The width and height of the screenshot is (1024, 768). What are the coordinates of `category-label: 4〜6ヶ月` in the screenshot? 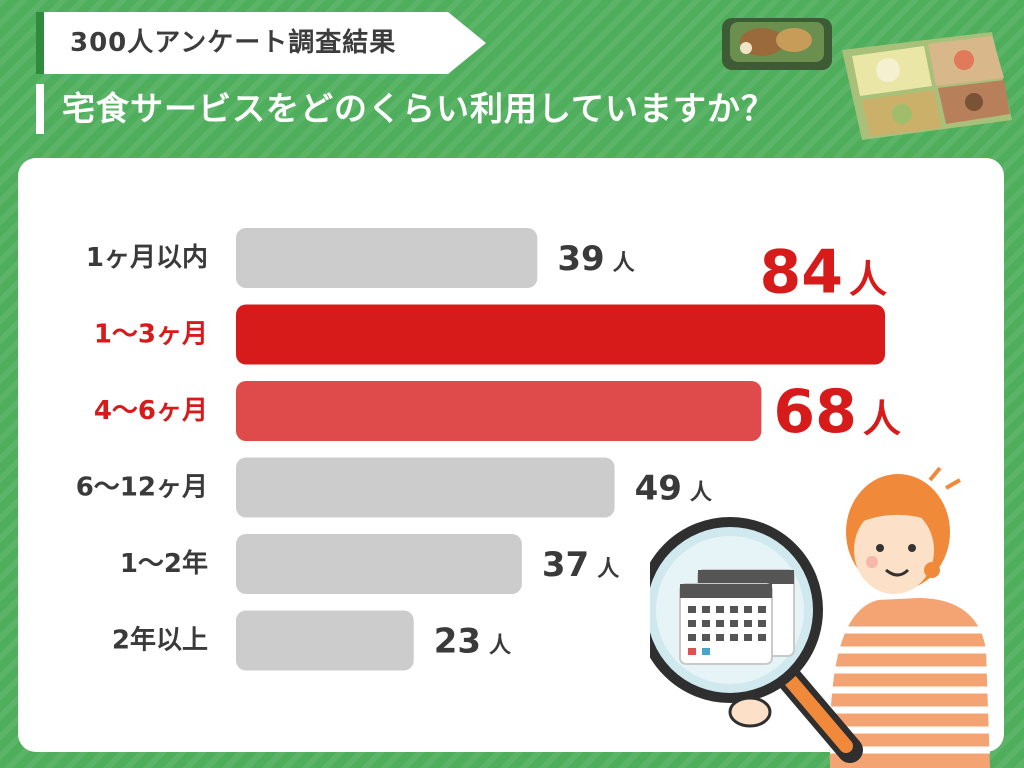 It's located at (151, 411).